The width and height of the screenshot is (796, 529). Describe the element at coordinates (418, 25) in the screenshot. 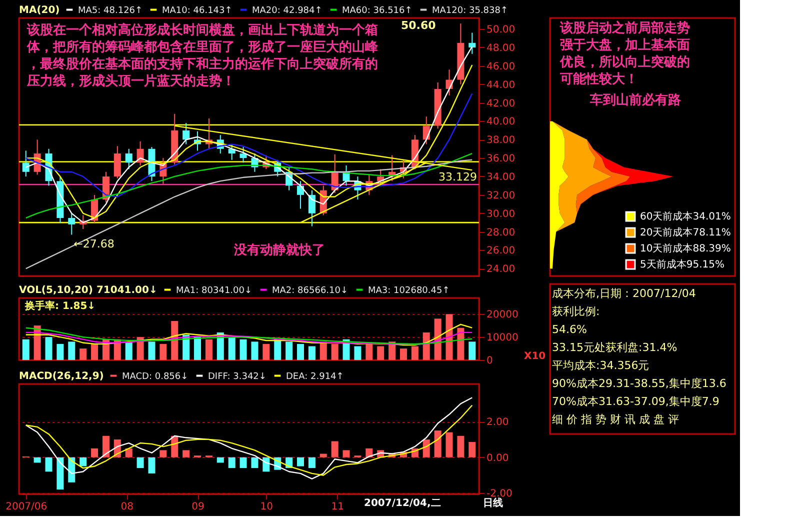

I see `annotation: 50.60` at that location.